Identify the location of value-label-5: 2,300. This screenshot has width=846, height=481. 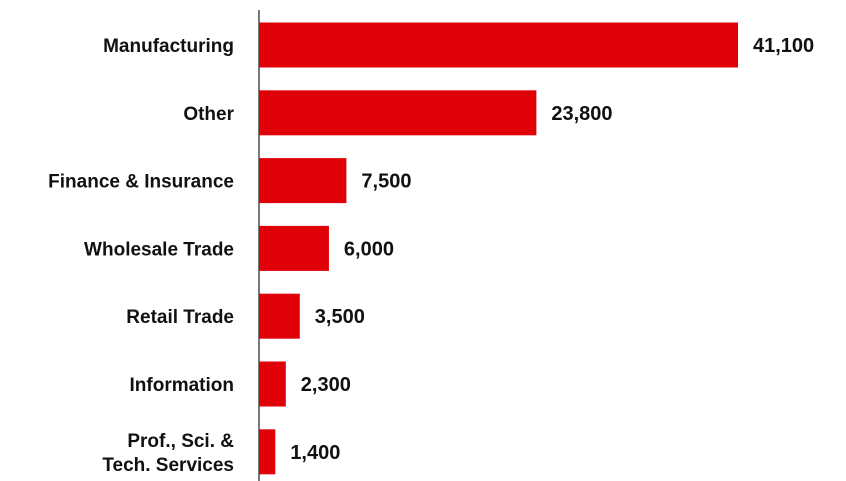
(326, 385).